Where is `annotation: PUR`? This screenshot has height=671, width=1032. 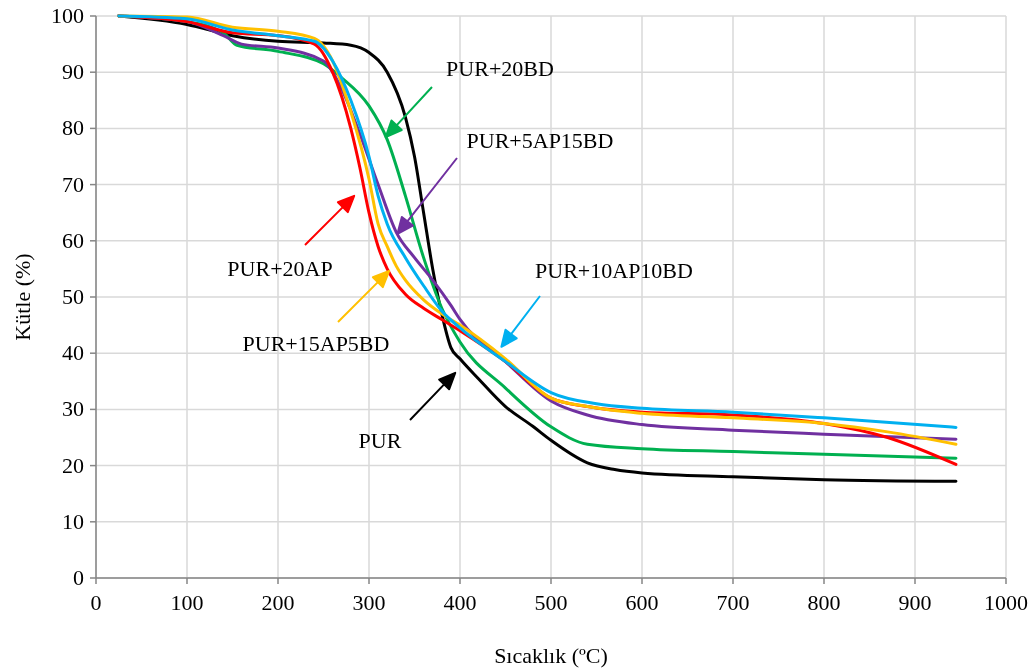 annotation: PUR is located at coordinates (380, 440).